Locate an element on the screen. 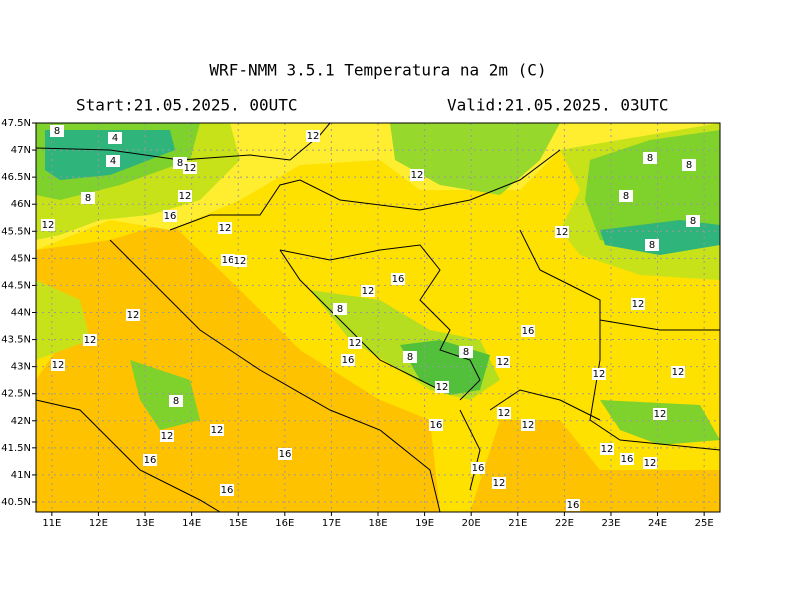 This screenshot has width=800, height=605. y-tick-label: 42.5N is located at coordinates (16, 394).